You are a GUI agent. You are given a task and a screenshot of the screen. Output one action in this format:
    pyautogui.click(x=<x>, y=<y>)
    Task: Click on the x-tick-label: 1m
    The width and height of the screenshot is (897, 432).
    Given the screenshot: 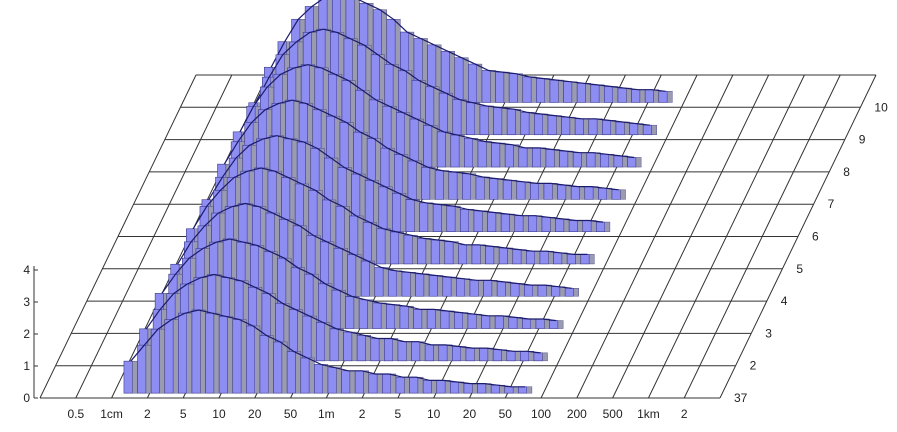 What is the action you would take?
    pyautogui.click(x=326, y=414)
    